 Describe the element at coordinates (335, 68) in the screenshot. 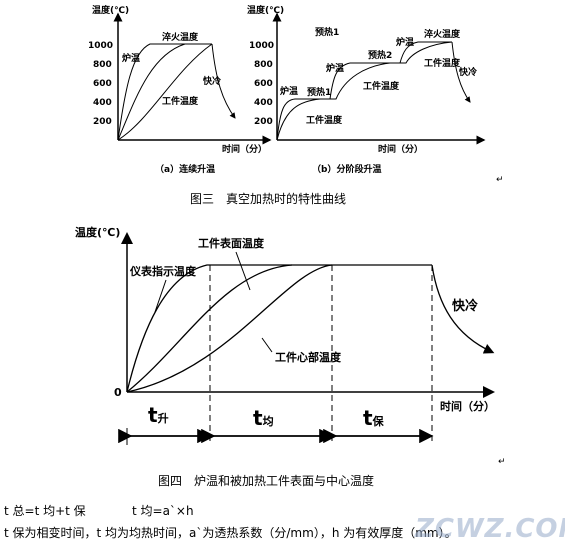

I see `label-furnace-mid: 炉温` at that location.